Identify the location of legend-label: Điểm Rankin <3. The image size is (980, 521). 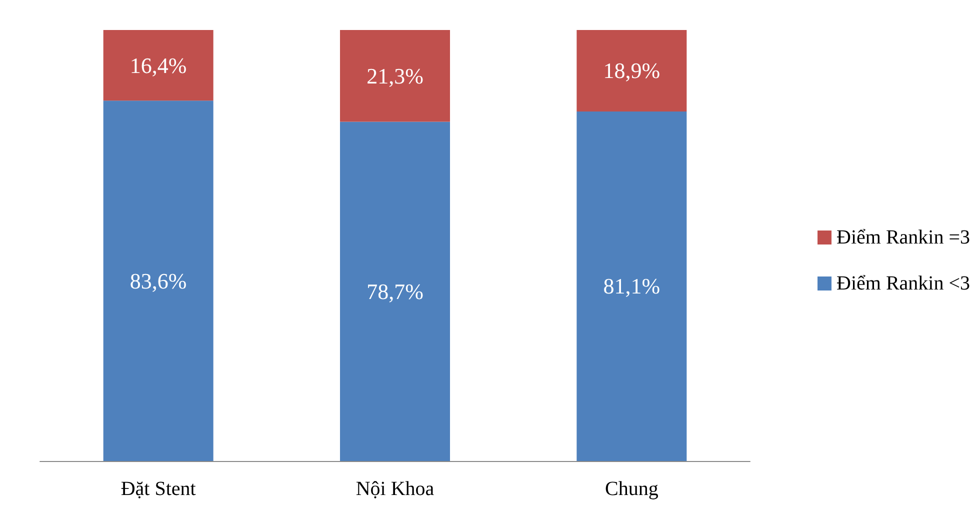
(903, 283).